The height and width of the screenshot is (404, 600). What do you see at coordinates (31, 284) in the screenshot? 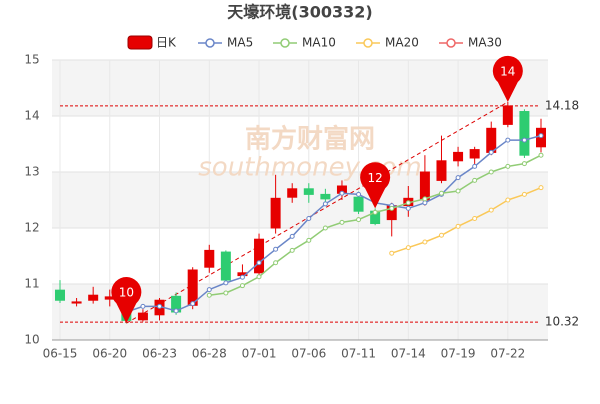
I see `y-tick-label: 11` at bounding box center [31, 284].